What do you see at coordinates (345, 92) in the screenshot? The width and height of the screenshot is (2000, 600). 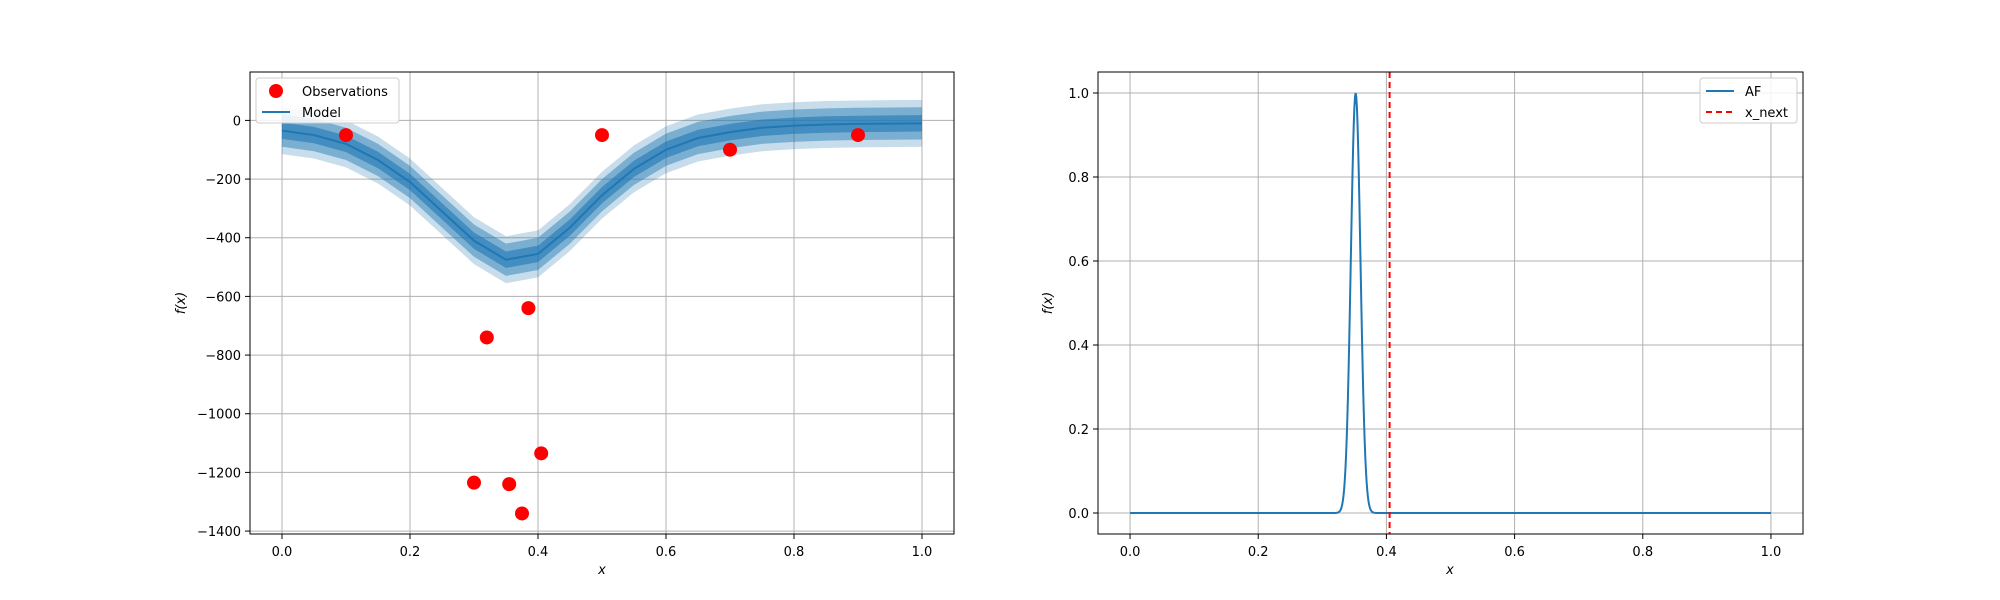 I see `legend-observations-label: Observations` at bounding box center [345, 92].